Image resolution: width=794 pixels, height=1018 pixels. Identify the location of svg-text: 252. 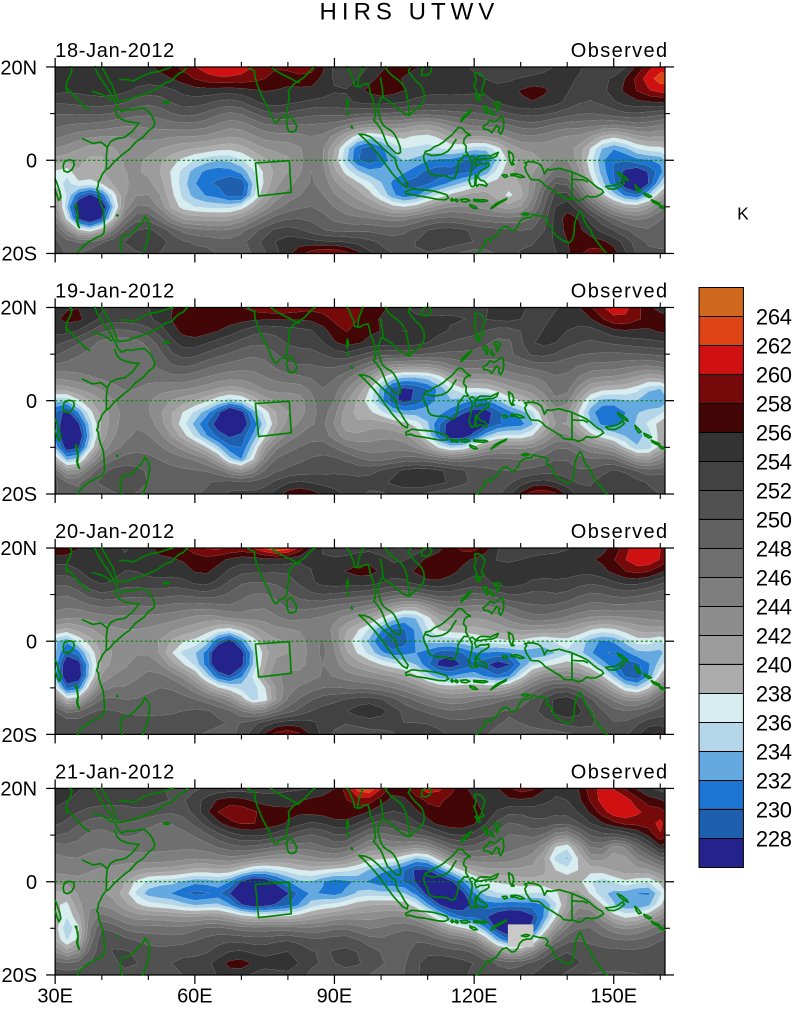
(774, 490).